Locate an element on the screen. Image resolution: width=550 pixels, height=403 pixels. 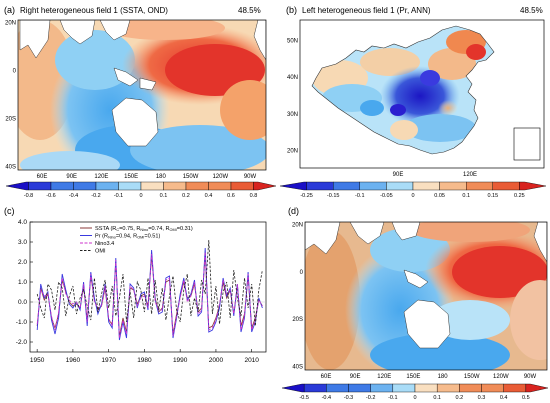
panel-a-cbar-label: -0.8 is located at coordinates (28, 196).